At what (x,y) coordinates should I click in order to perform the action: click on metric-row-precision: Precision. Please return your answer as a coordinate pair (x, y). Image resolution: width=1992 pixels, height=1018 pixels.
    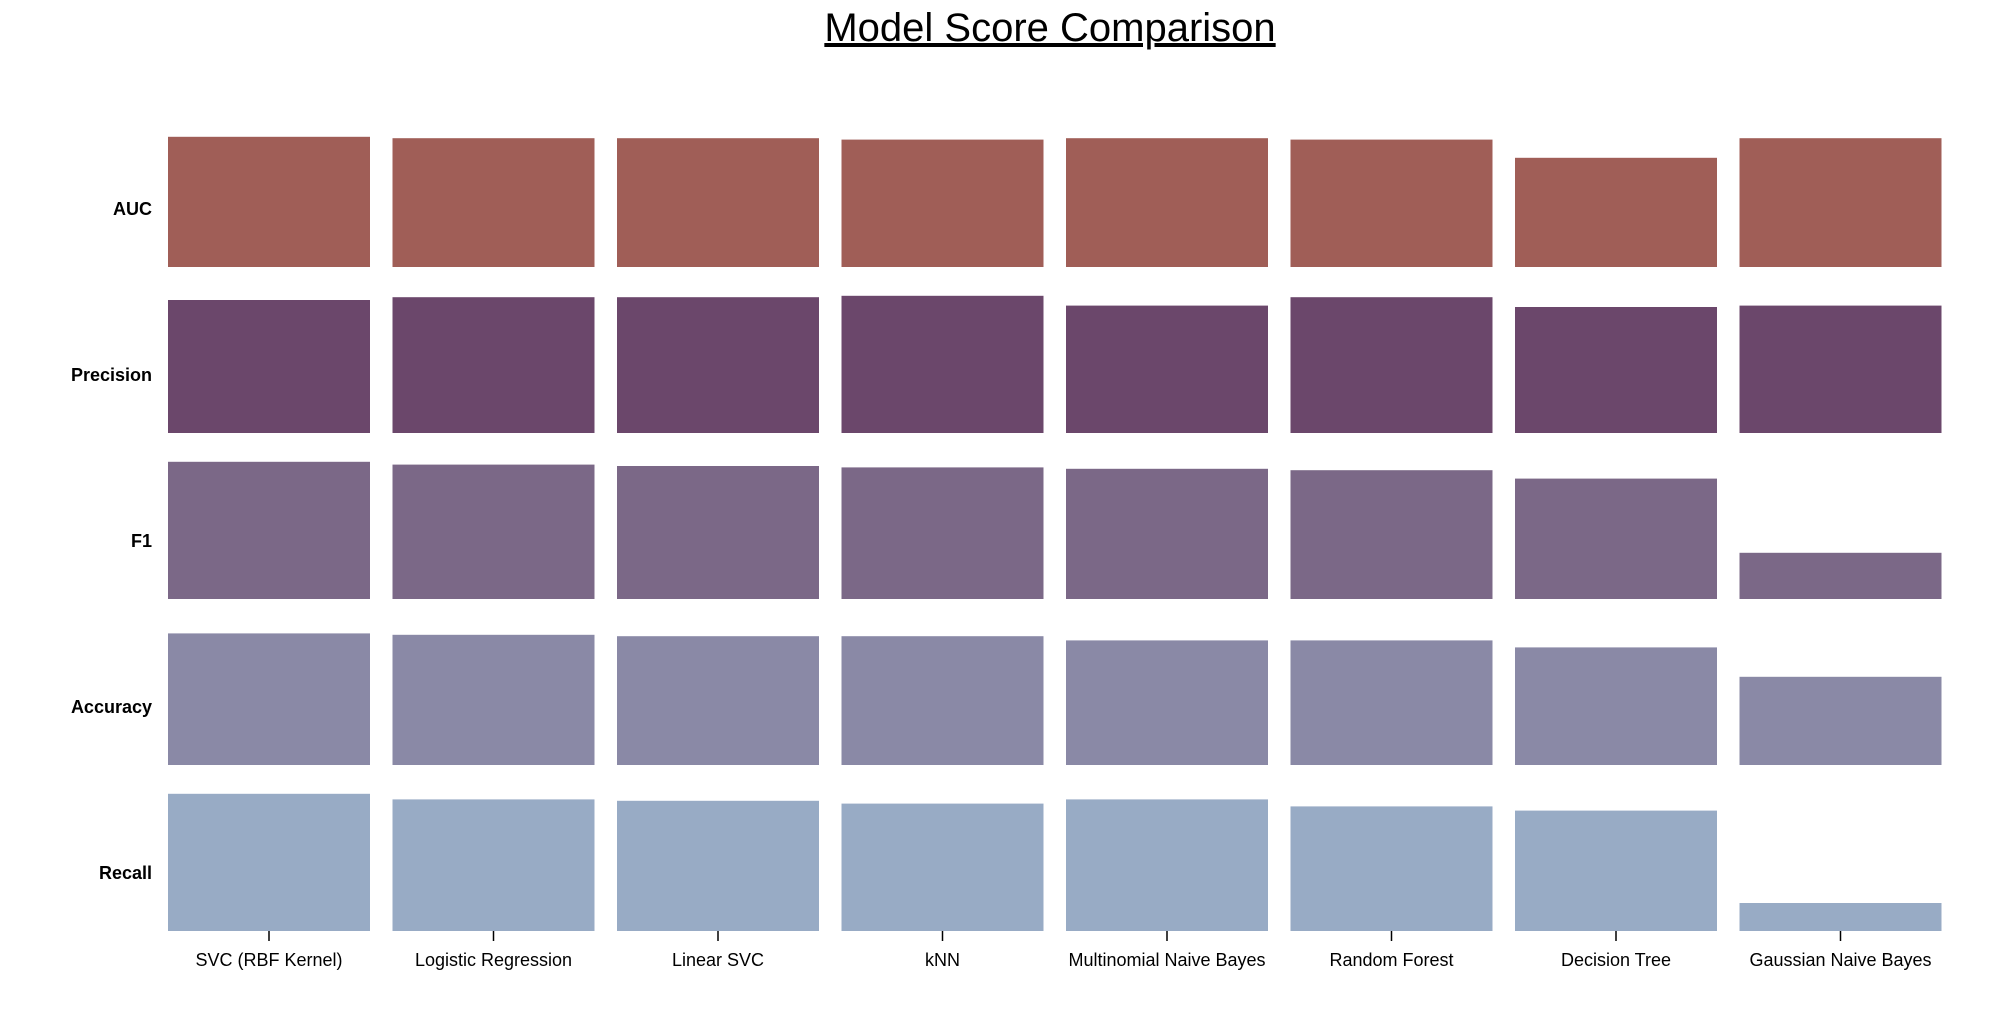
    Looking at the image, I should click on (1006, 364).